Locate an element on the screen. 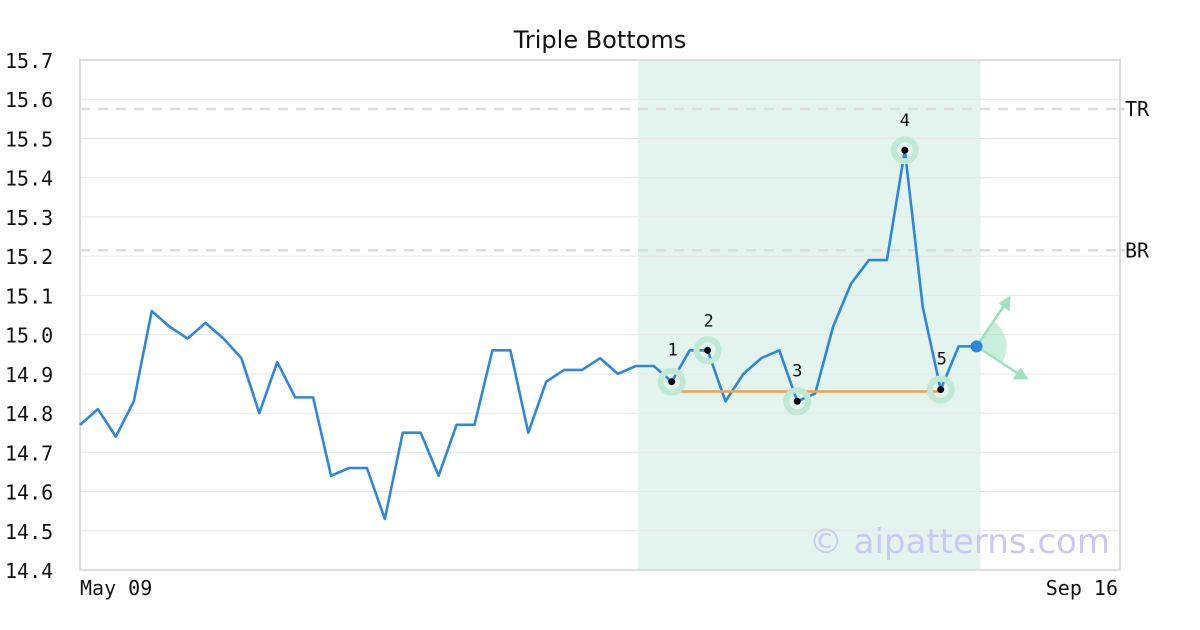  y-tick-label: 14.9 is located at coordinates (29, 375).